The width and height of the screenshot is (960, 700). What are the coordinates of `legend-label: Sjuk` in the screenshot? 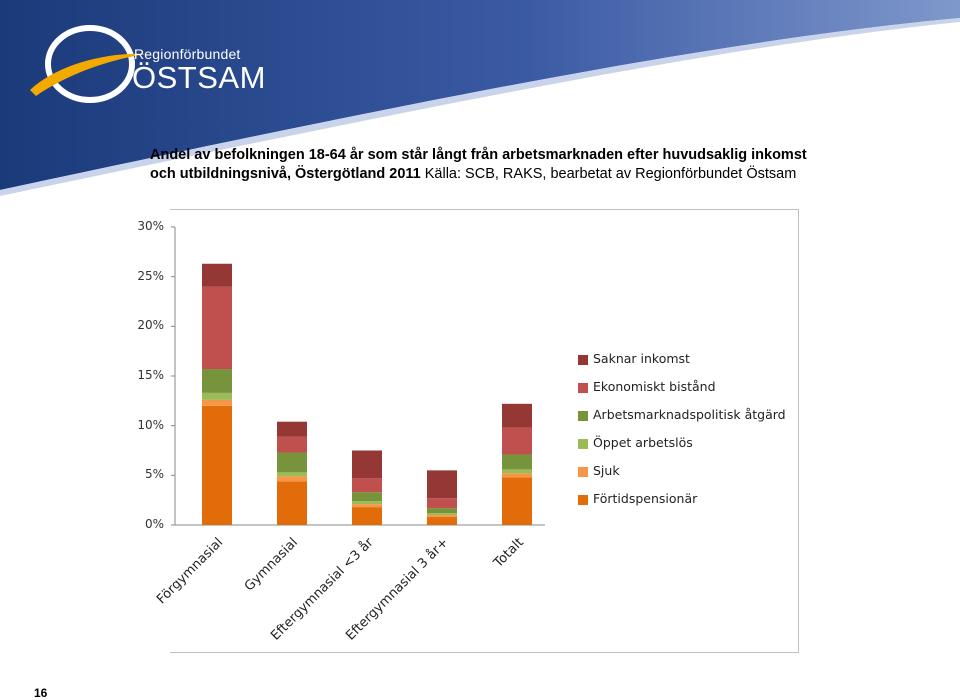 It's located at (606, 470).